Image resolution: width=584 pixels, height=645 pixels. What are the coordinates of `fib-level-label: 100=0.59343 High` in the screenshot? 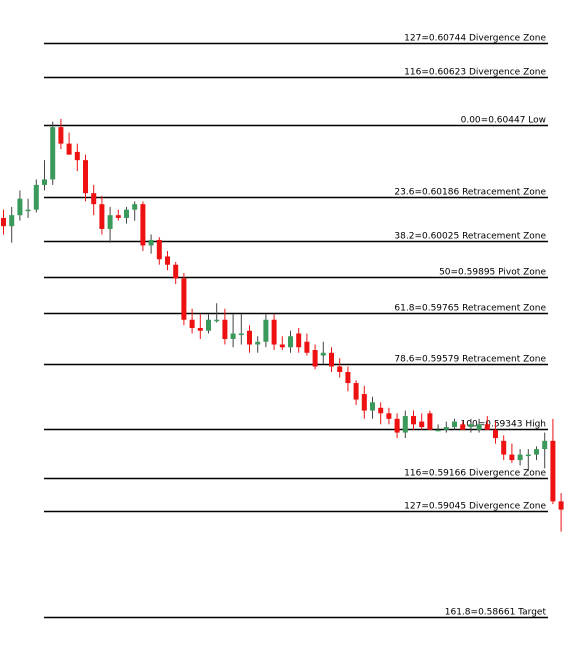 It's located at (503, 425).